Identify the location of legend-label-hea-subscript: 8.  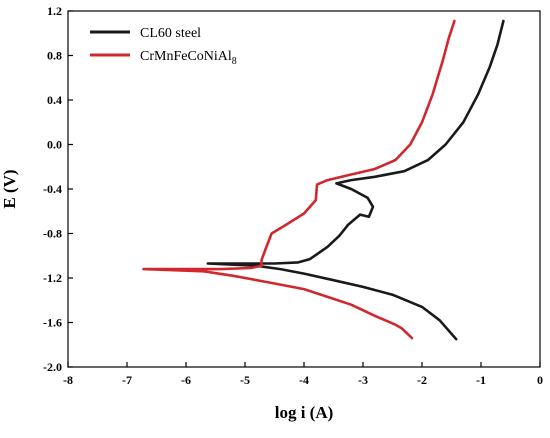
(234, 61).